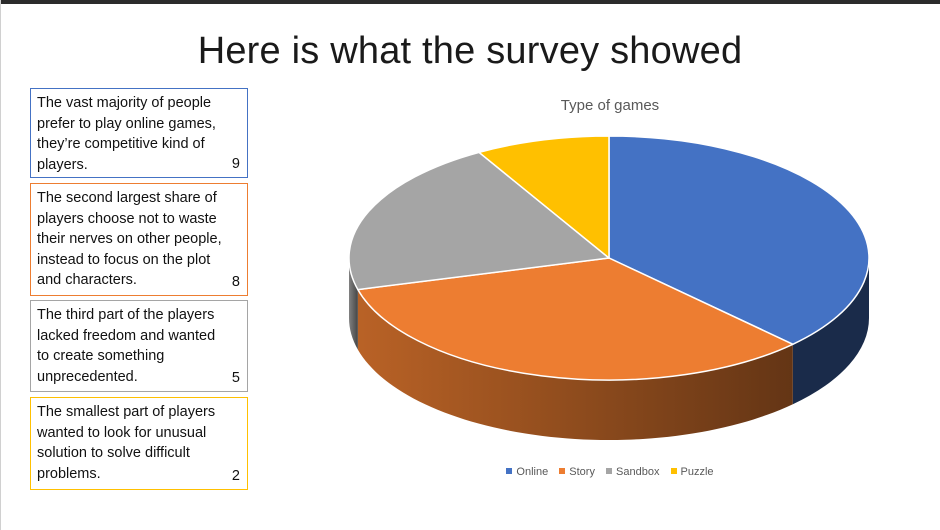 This screenshot has height=530, width=940. I want to click on legend-label-sandbox: Sandbox, so click(638, 472).